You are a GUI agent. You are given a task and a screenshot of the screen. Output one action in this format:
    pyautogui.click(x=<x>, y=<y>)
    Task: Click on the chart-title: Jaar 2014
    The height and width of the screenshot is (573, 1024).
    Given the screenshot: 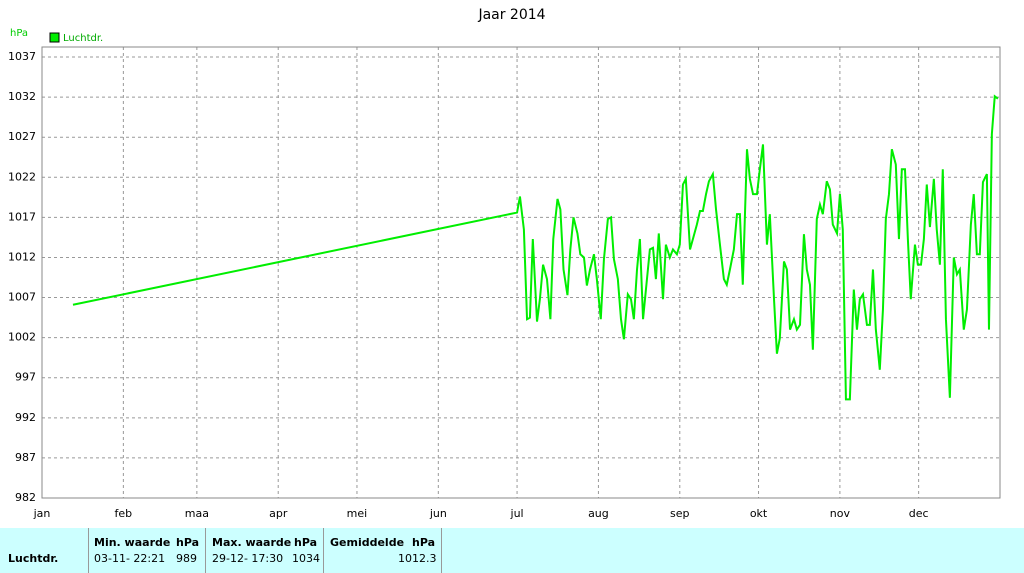 What is the action you would take?
    pyautogui.click(x=511, y=15)
    